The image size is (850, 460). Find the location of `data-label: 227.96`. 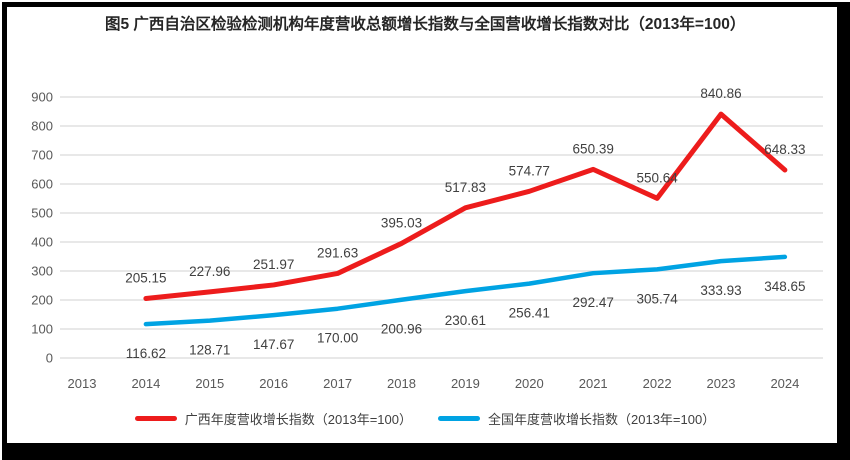

data-label: 227.96 is located at coordinates (209, 271).